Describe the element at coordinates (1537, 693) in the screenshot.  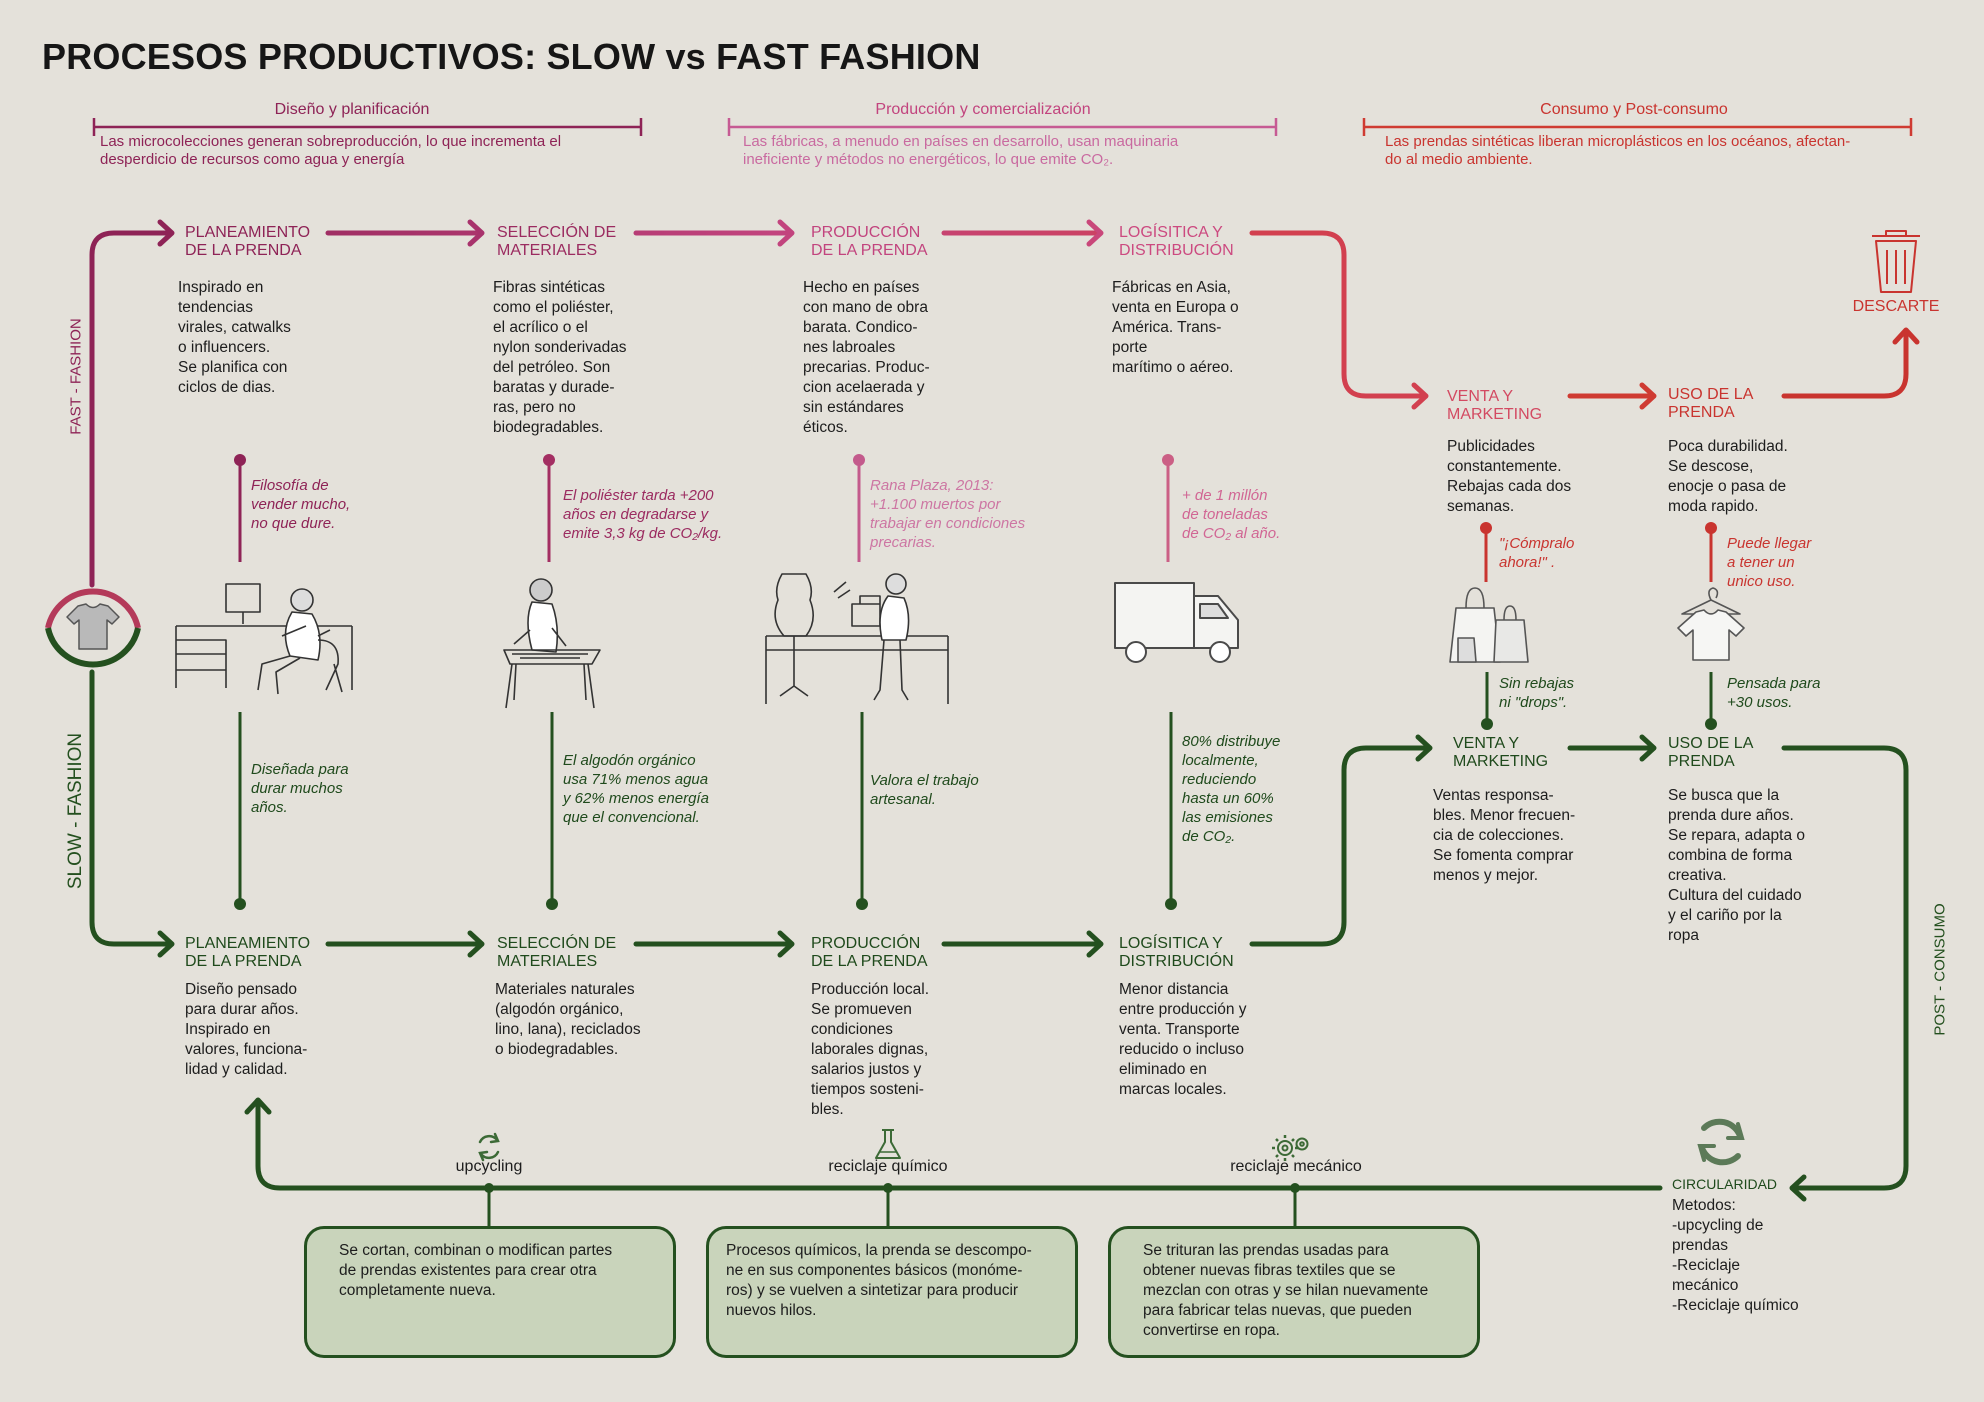
I see `slow-step-note: Sin rebajas ni "drops".` at that location.